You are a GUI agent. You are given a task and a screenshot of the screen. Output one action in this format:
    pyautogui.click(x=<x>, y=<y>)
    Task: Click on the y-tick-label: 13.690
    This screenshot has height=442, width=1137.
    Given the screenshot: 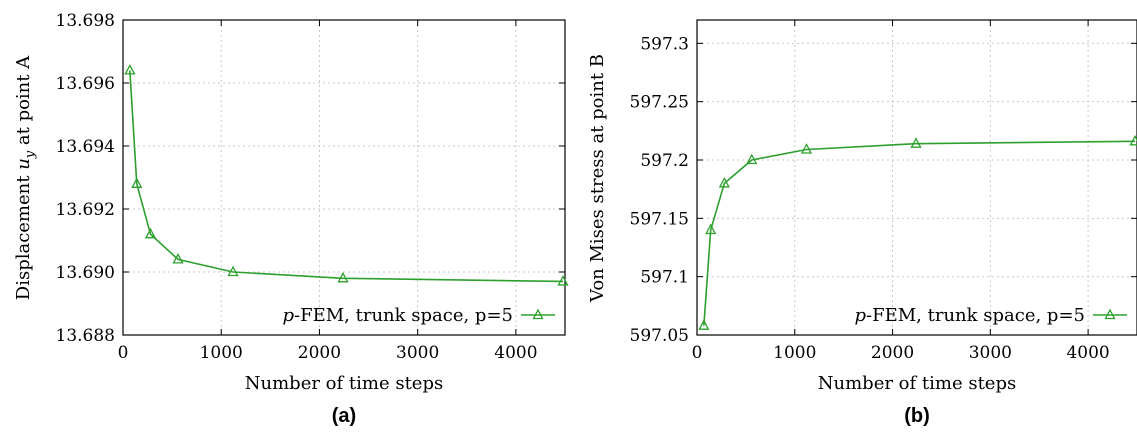 What is the action you would take?
    pyautogui.click(x=85, y=273)
    